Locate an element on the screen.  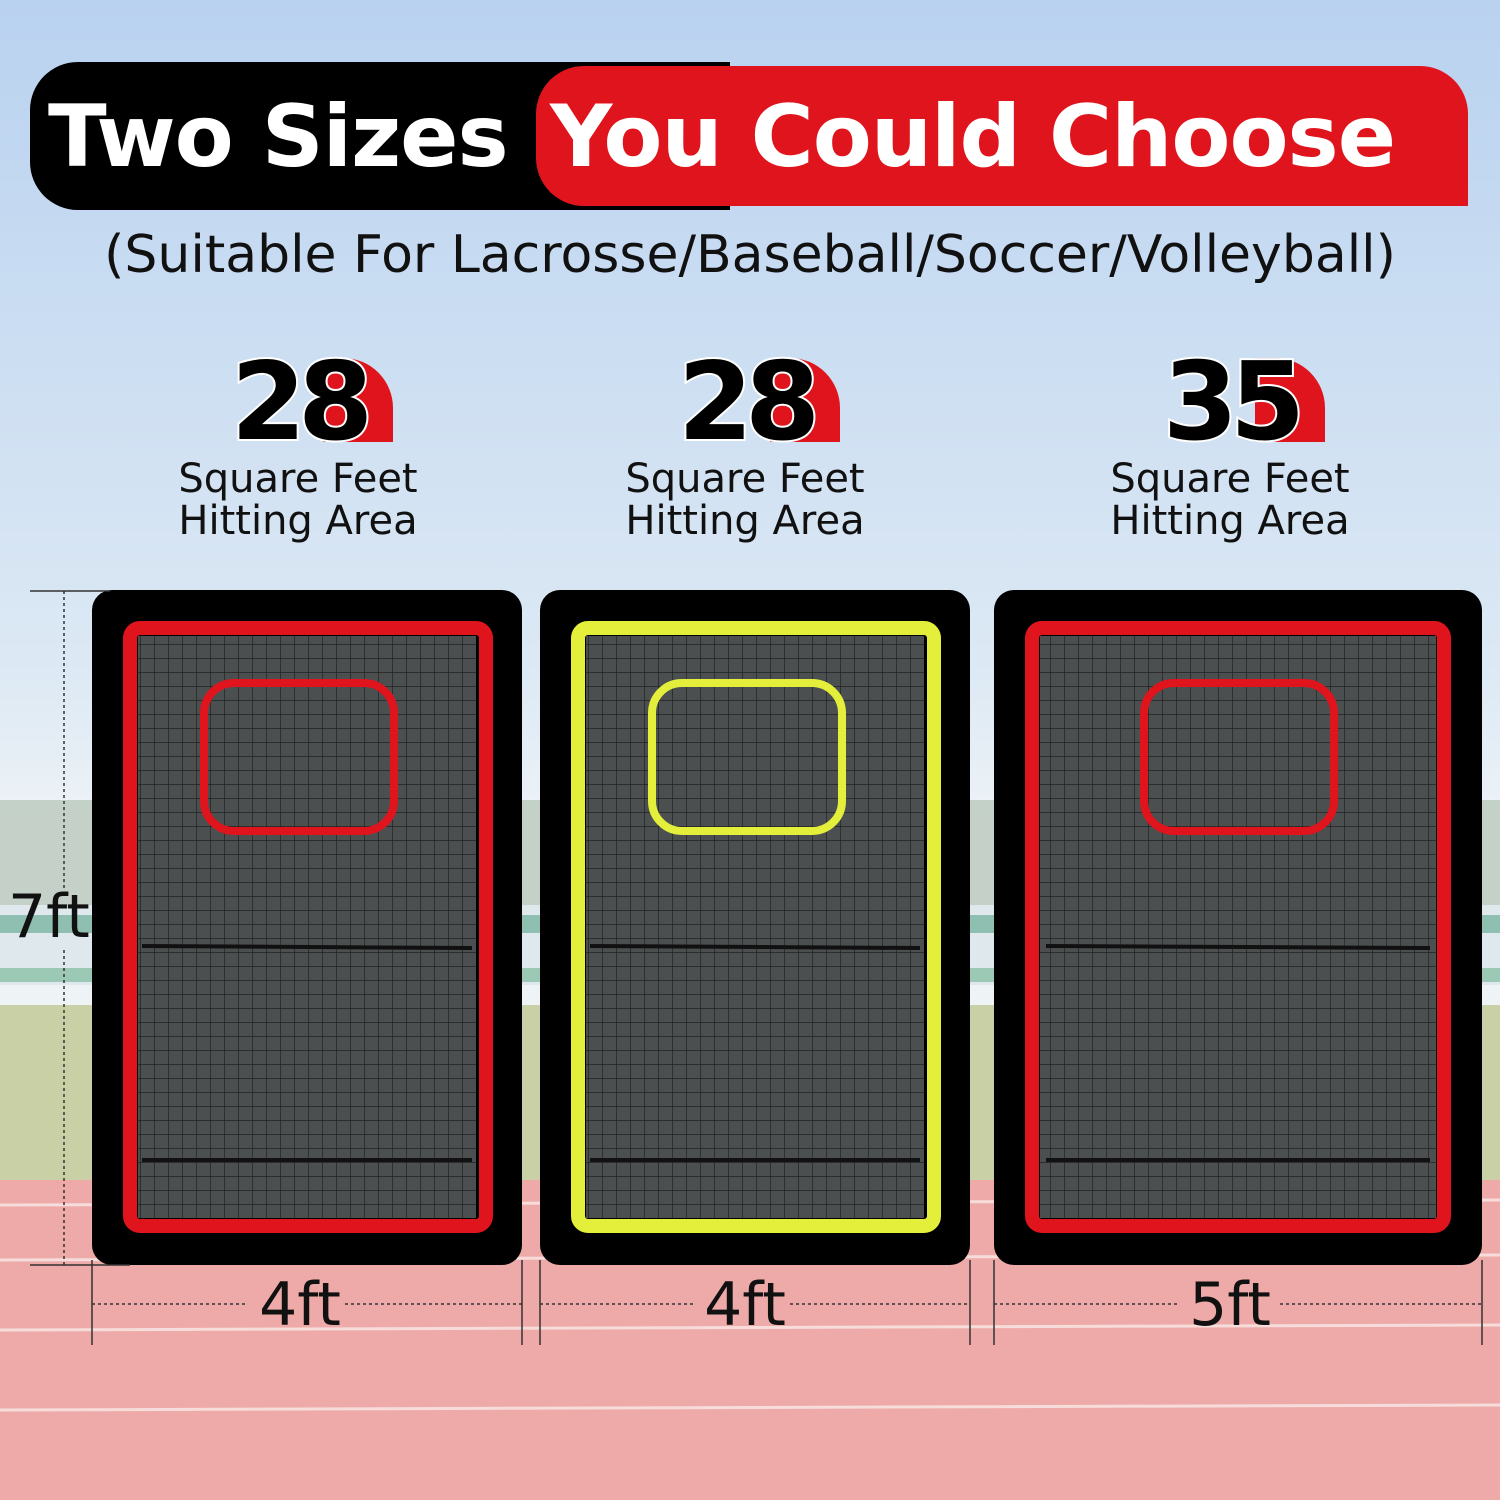
area-number: 35 is located at coordinates (1234, 402).